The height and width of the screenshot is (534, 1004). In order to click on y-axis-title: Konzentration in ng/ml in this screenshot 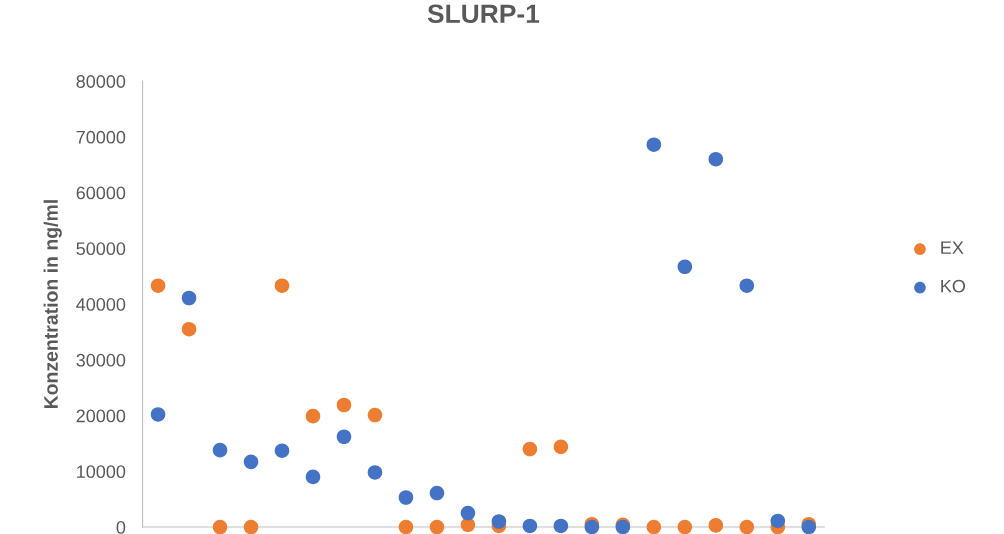, I will do `click(52, 304)`.